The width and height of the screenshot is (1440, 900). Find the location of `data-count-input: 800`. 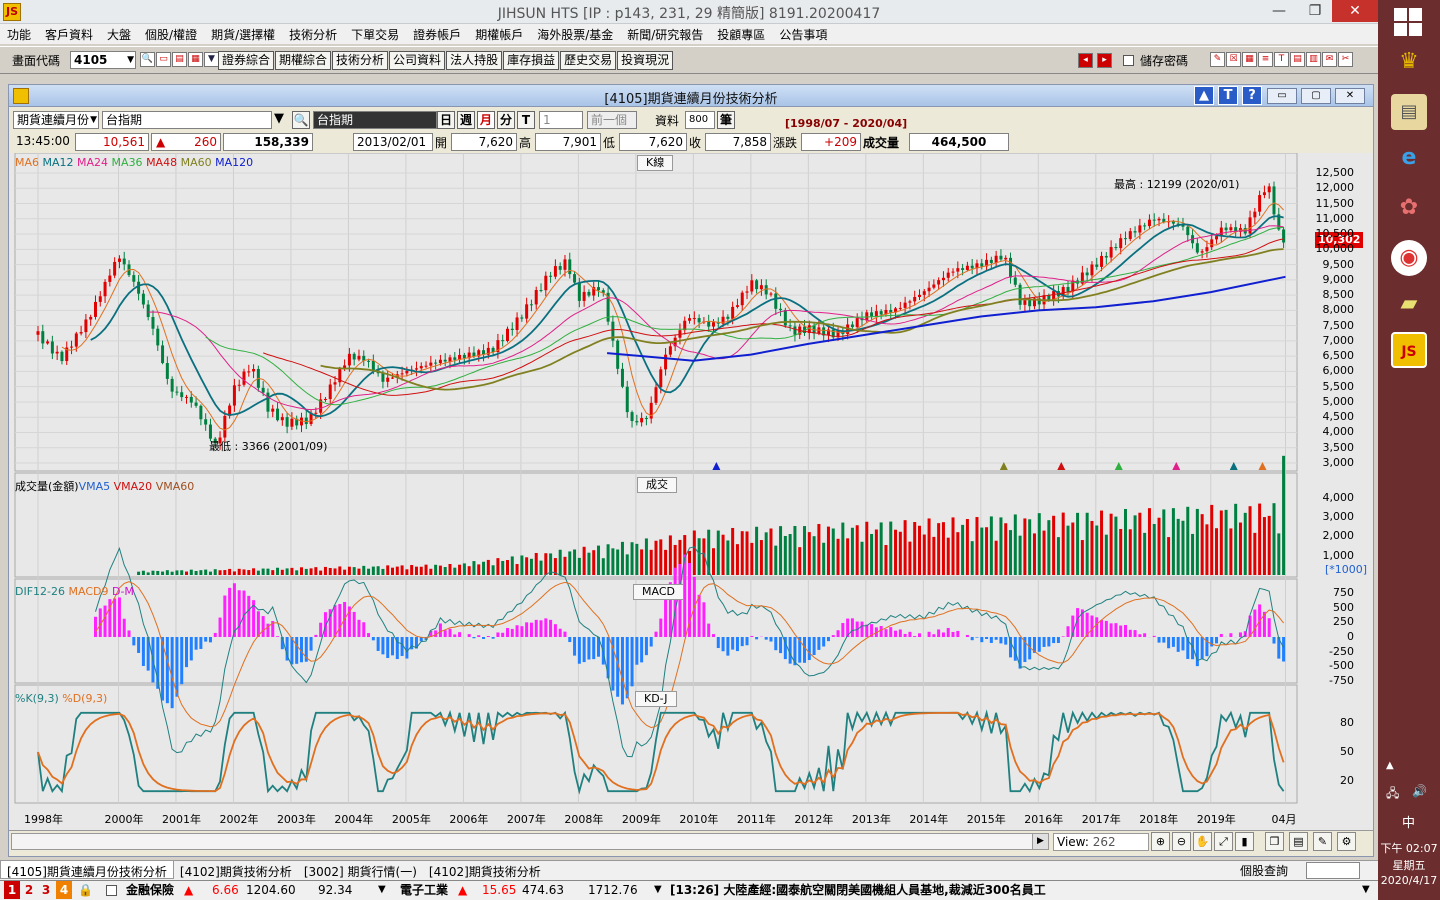

data-count-input: 800 is located at coordinates (700, 120).